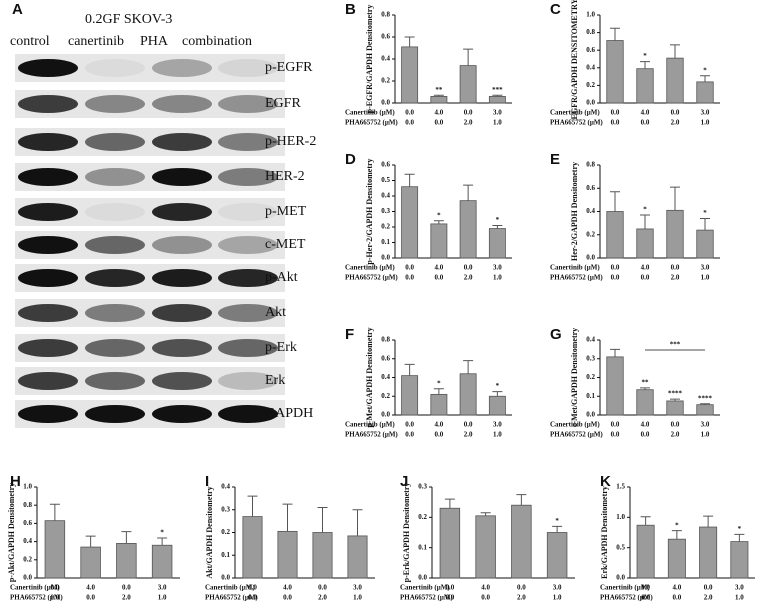  What do you see at coordinates (217, 41) in the screenshot?
I see `lane-label: combination` at bounding box center [217, 41].